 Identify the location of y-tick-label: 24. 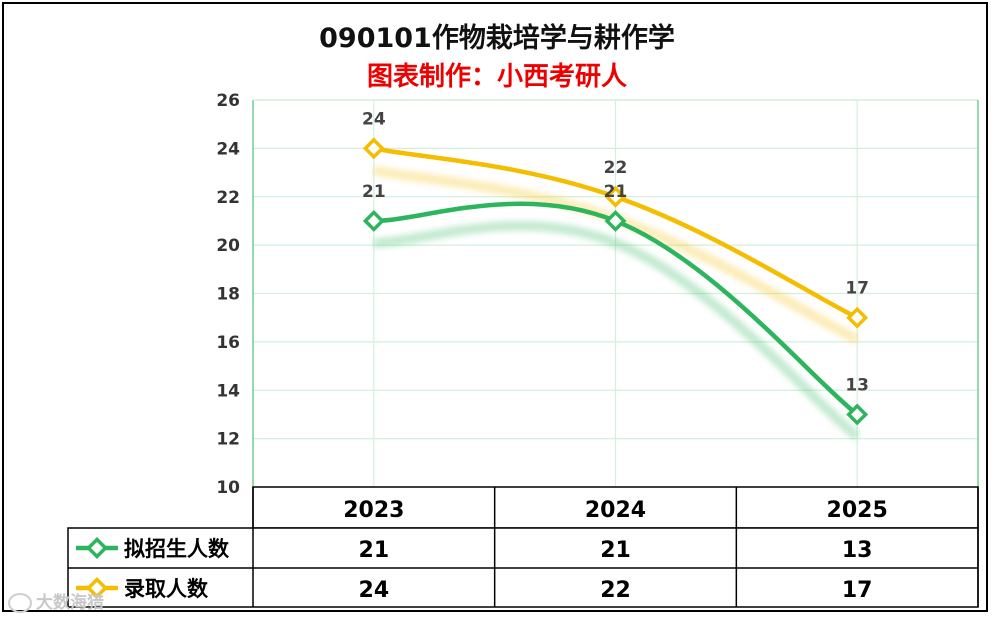
(228, 149).